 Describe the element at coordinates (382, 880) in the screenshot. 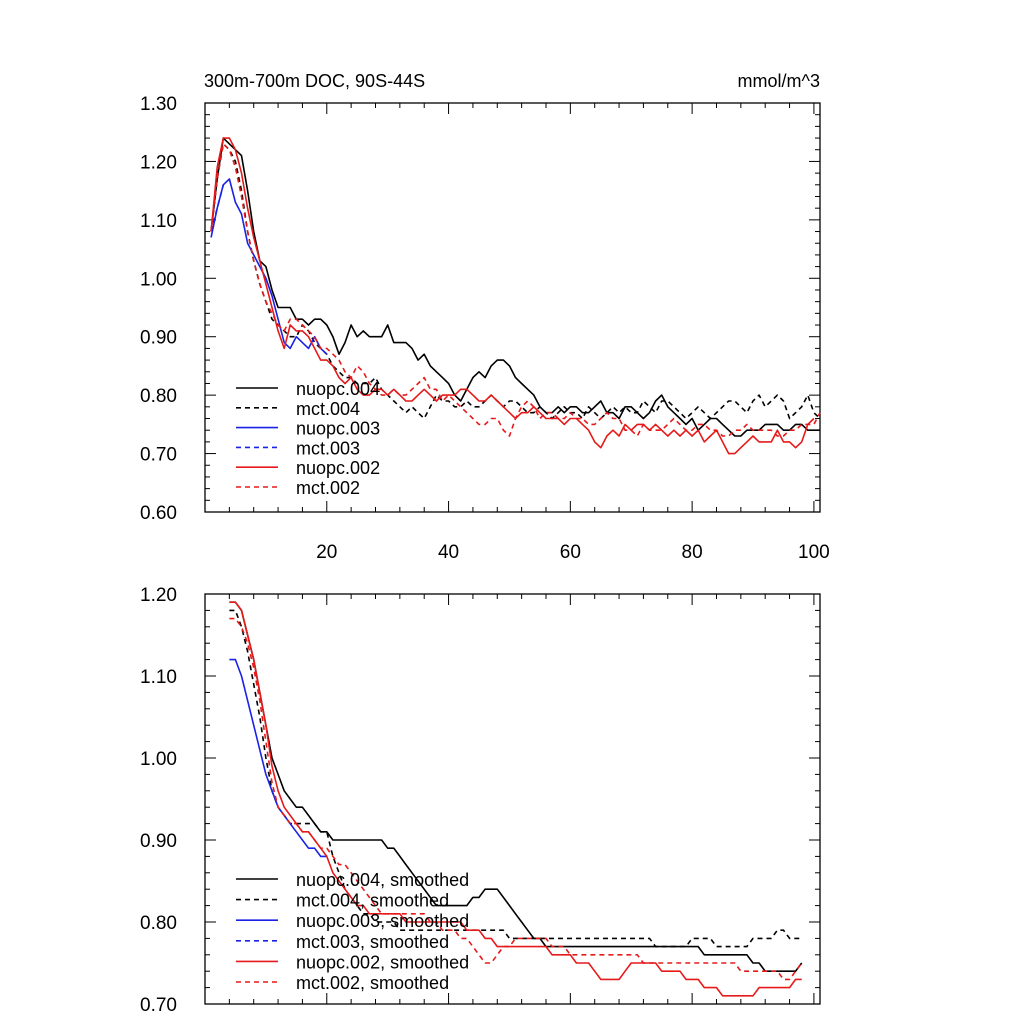

I see `legend-label: nuopc.004, smoothed` at that location.